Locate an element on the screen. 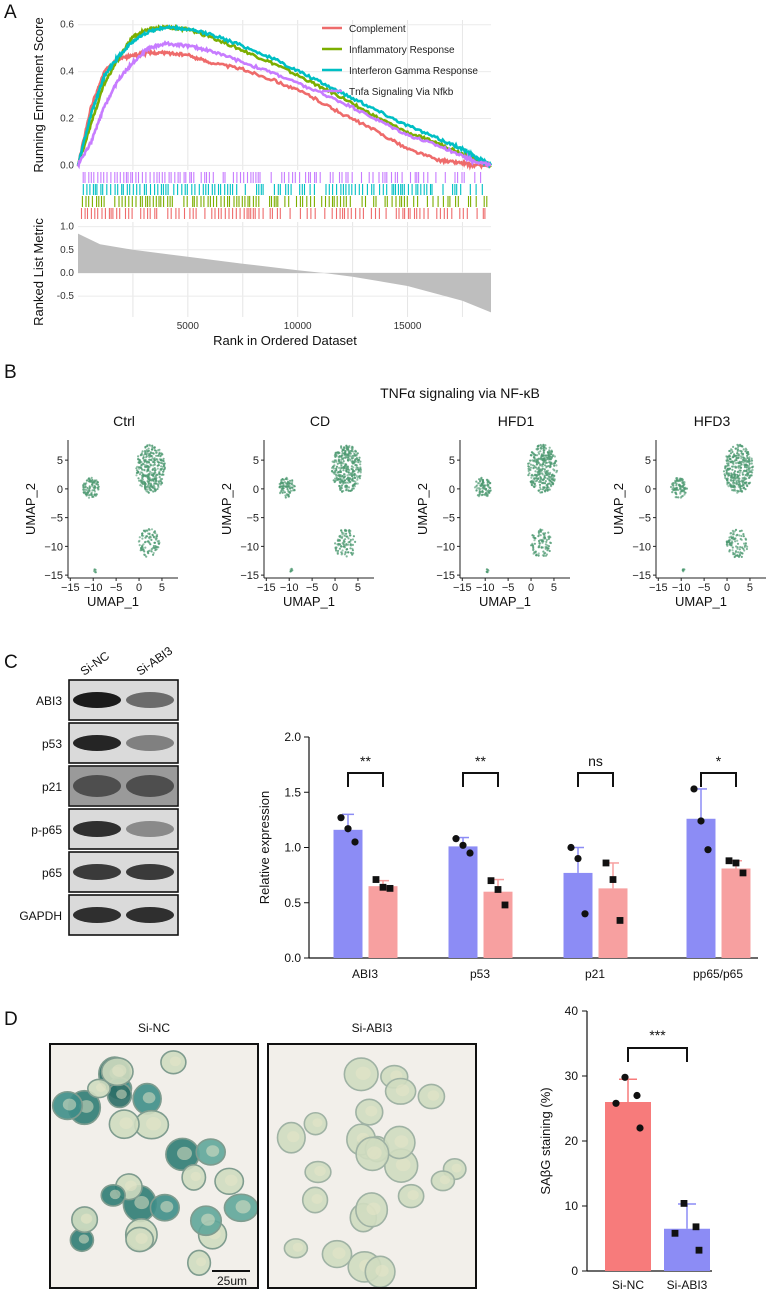 The height and width of the screenshot is (1300, 772). panel-a-xlabel: Rank in Ordered Dataset is located at coordinates (285, 340).